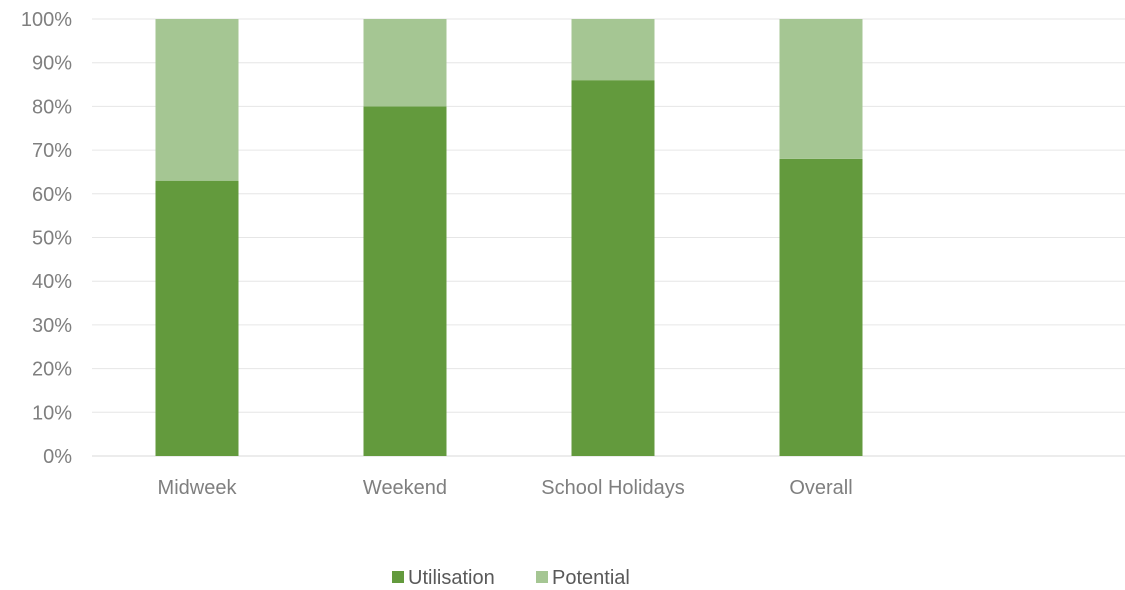  I want to click on y-tick-label: 60%, so click(52, 195).